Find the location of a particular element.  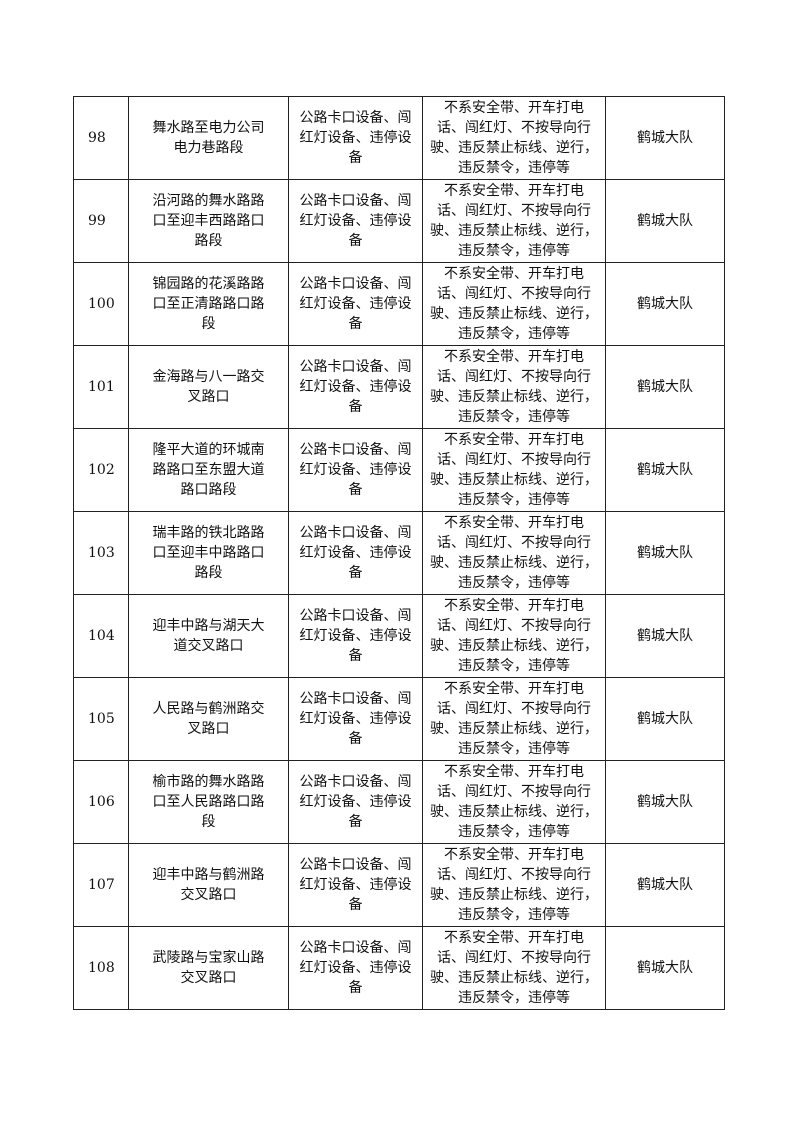

location-cell: 榆市路的舞水路路 口至人民路路口路 段 is located at coordinates (208, 802).